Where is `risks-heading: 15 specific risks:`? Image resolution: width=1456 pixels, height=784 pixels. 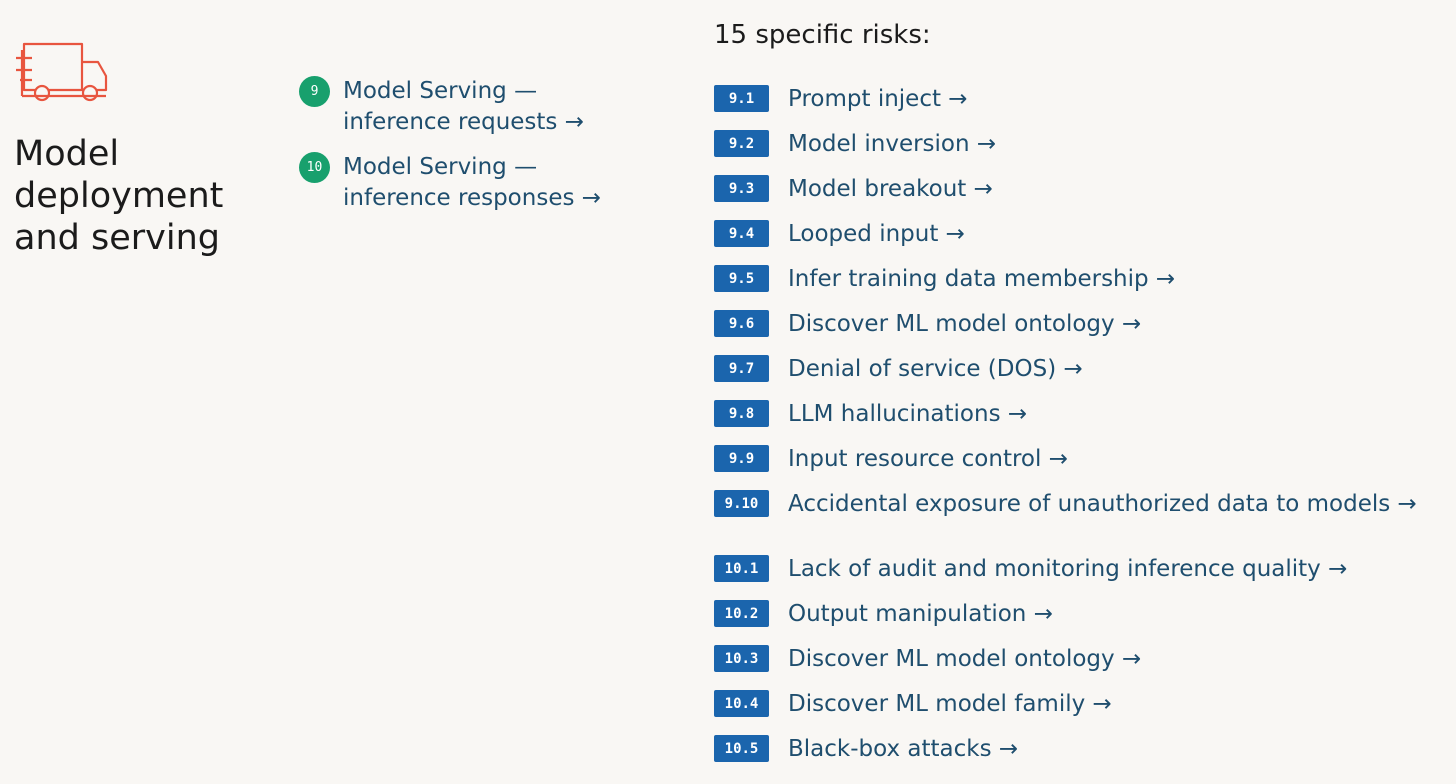 risks-heading: 15 specific risks: is located at coordinates (822, 35).